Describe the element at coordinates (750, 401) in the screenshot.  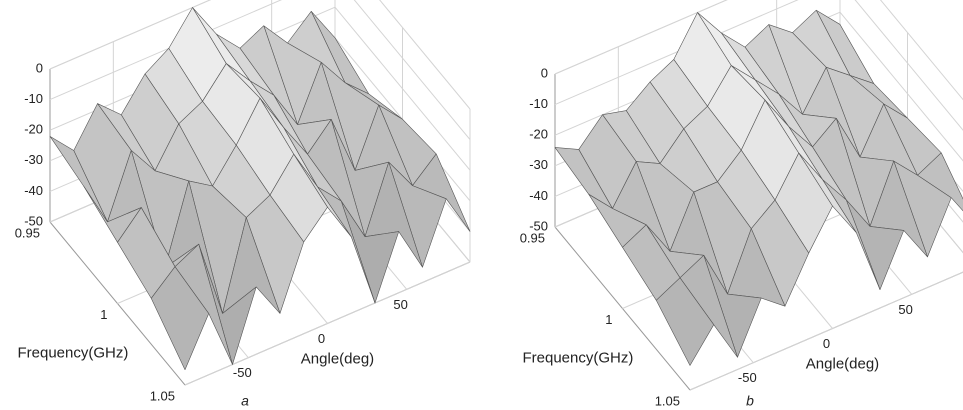
I see `caption: b` at that location.